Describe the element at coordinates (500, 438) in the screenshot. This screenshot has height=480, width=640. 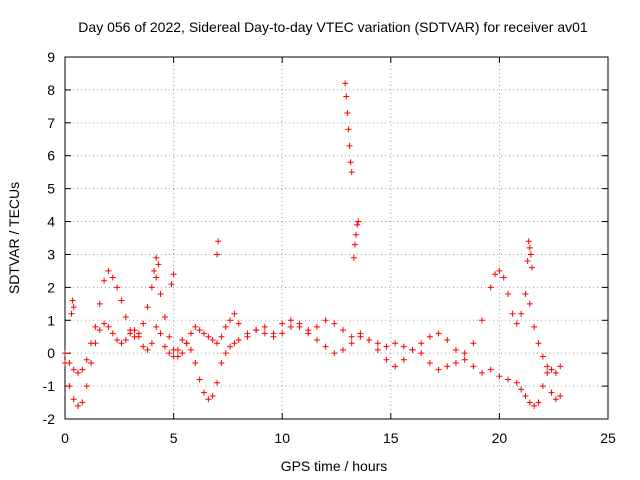
I see `x-tick-label: 20` at that location.